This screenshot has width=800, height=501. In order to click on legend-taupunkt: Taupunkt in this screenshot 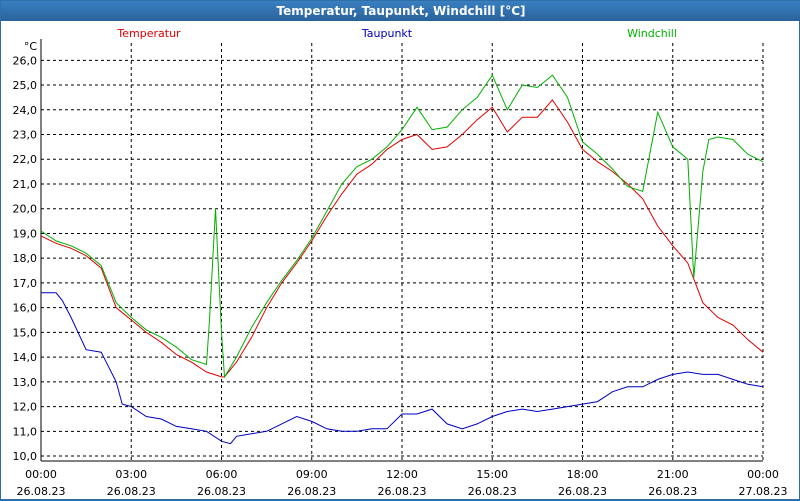, I will do `click(387, 33)`.